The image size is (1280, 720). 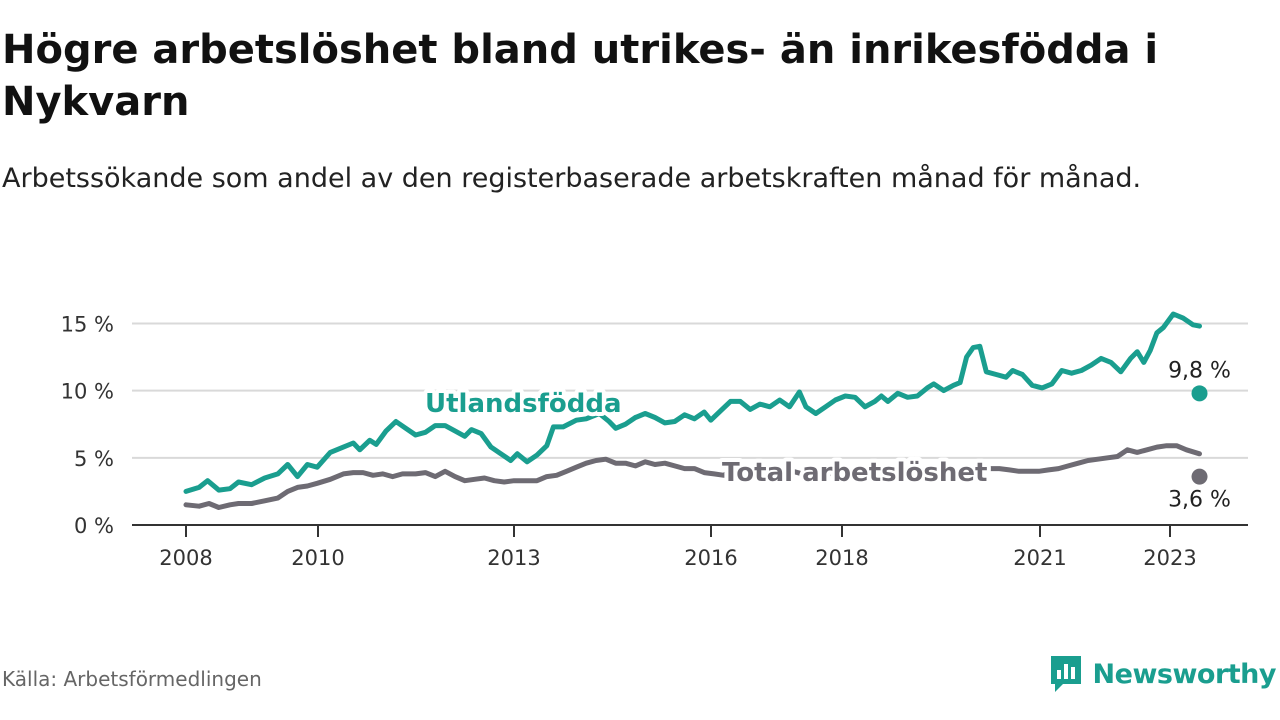 I want to click on x-tick-label: 2010, so click(x=317, y=558).